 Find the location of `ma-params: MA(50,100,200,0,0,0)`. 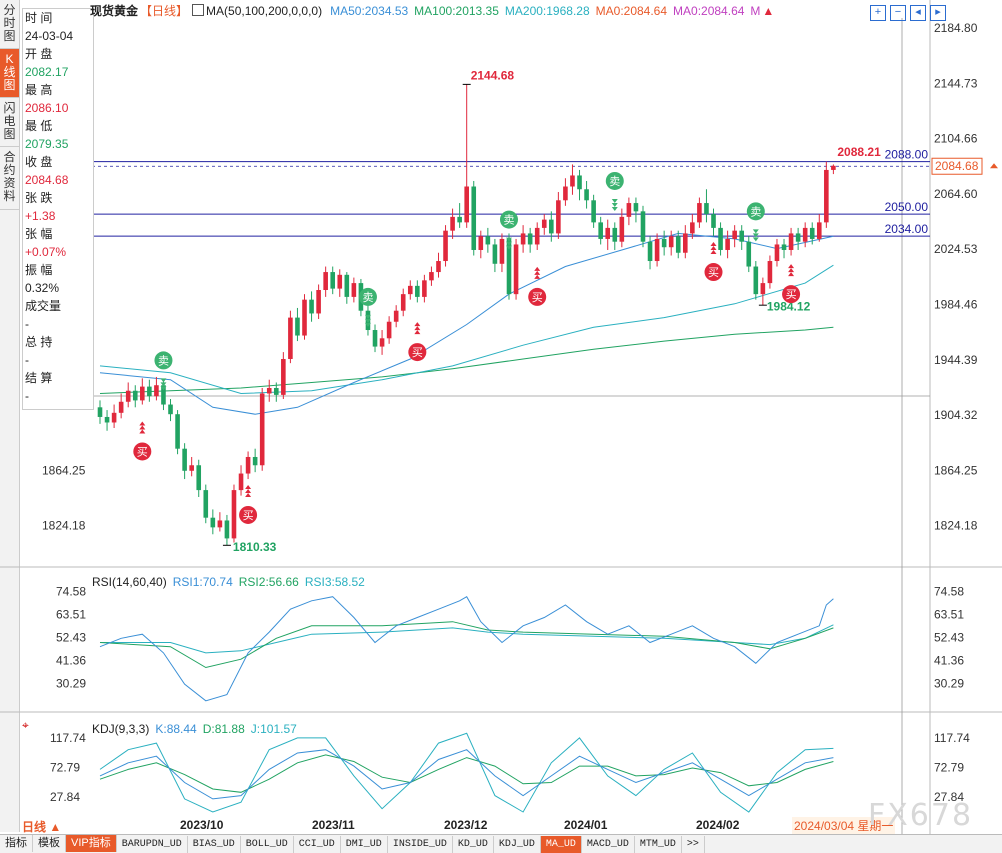

ma-params: MA(50,100,200,0,0,0) is located at coordinates (264, 11).